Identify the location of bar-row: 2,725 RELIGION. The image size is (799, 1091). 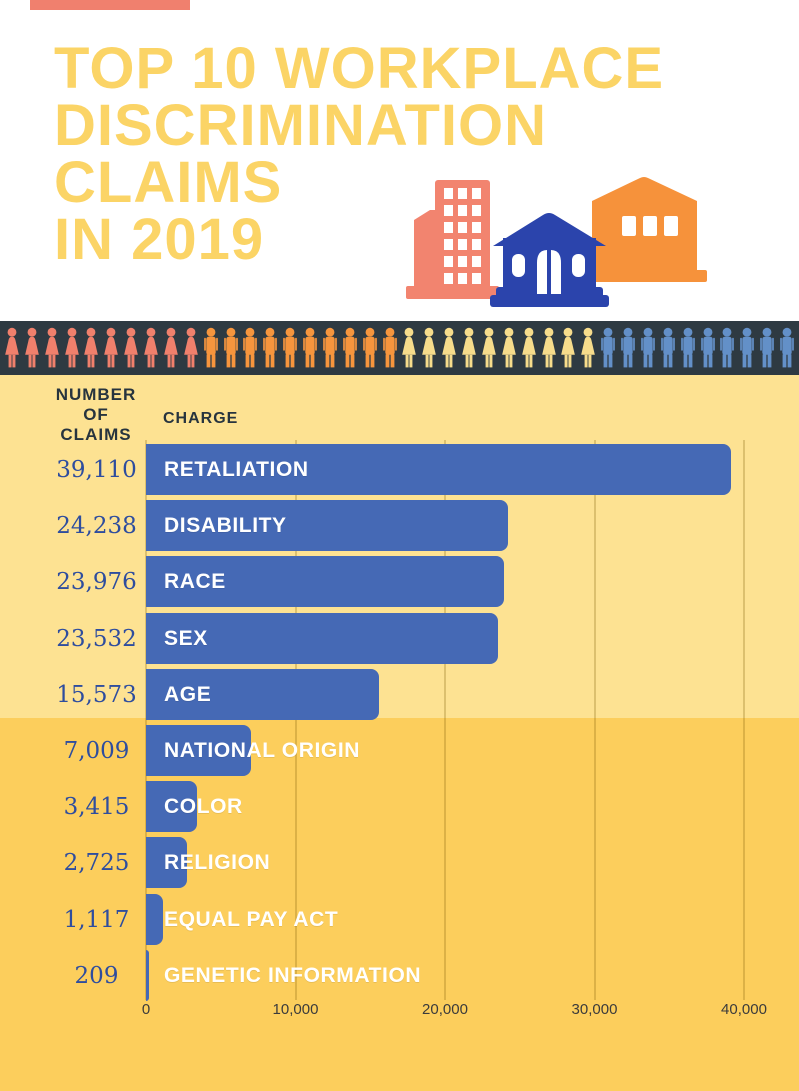
(399, 863).